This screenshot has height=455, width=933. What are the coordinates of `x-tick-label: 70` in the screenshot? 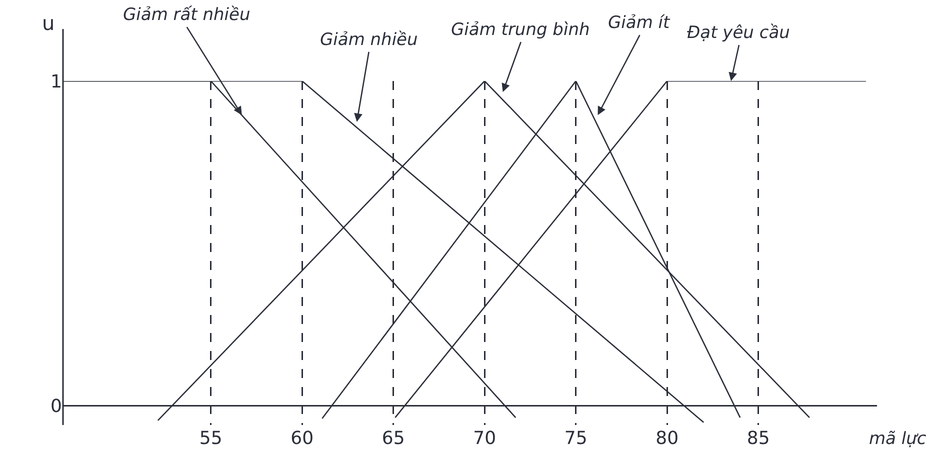 It's located at (484, 438).